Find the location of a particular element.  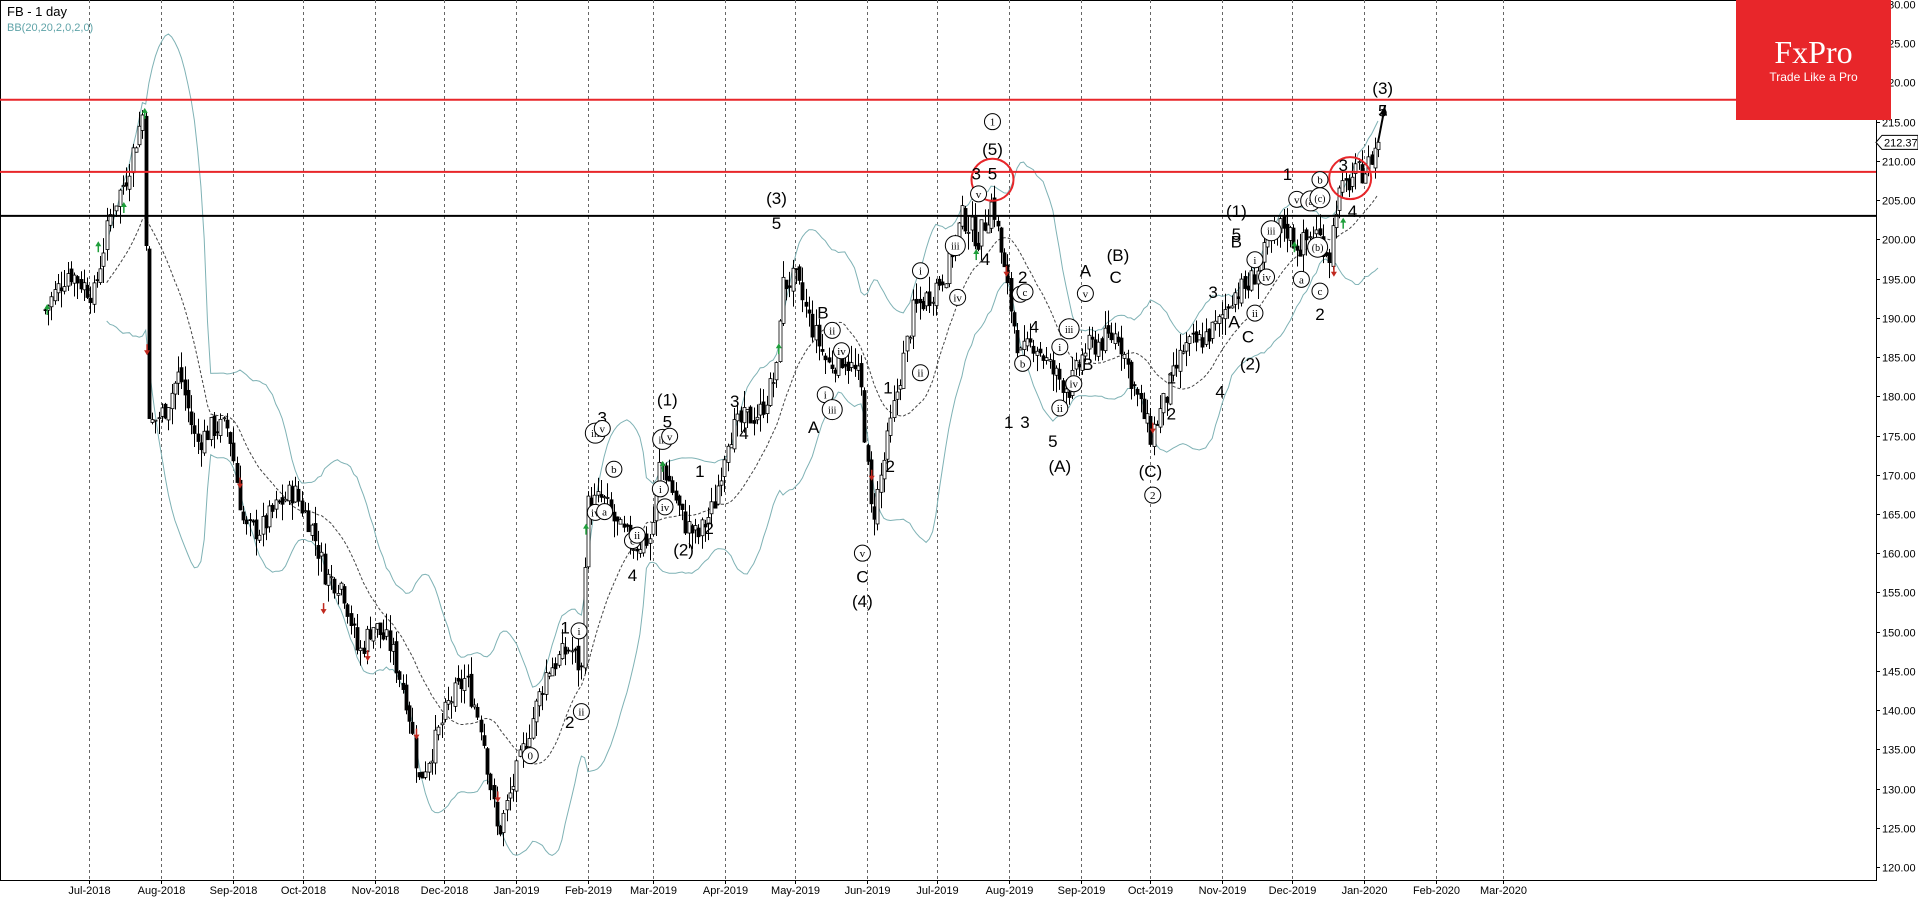

x-axis-label: Dec-2019 is located at coordinates (1293, 891).